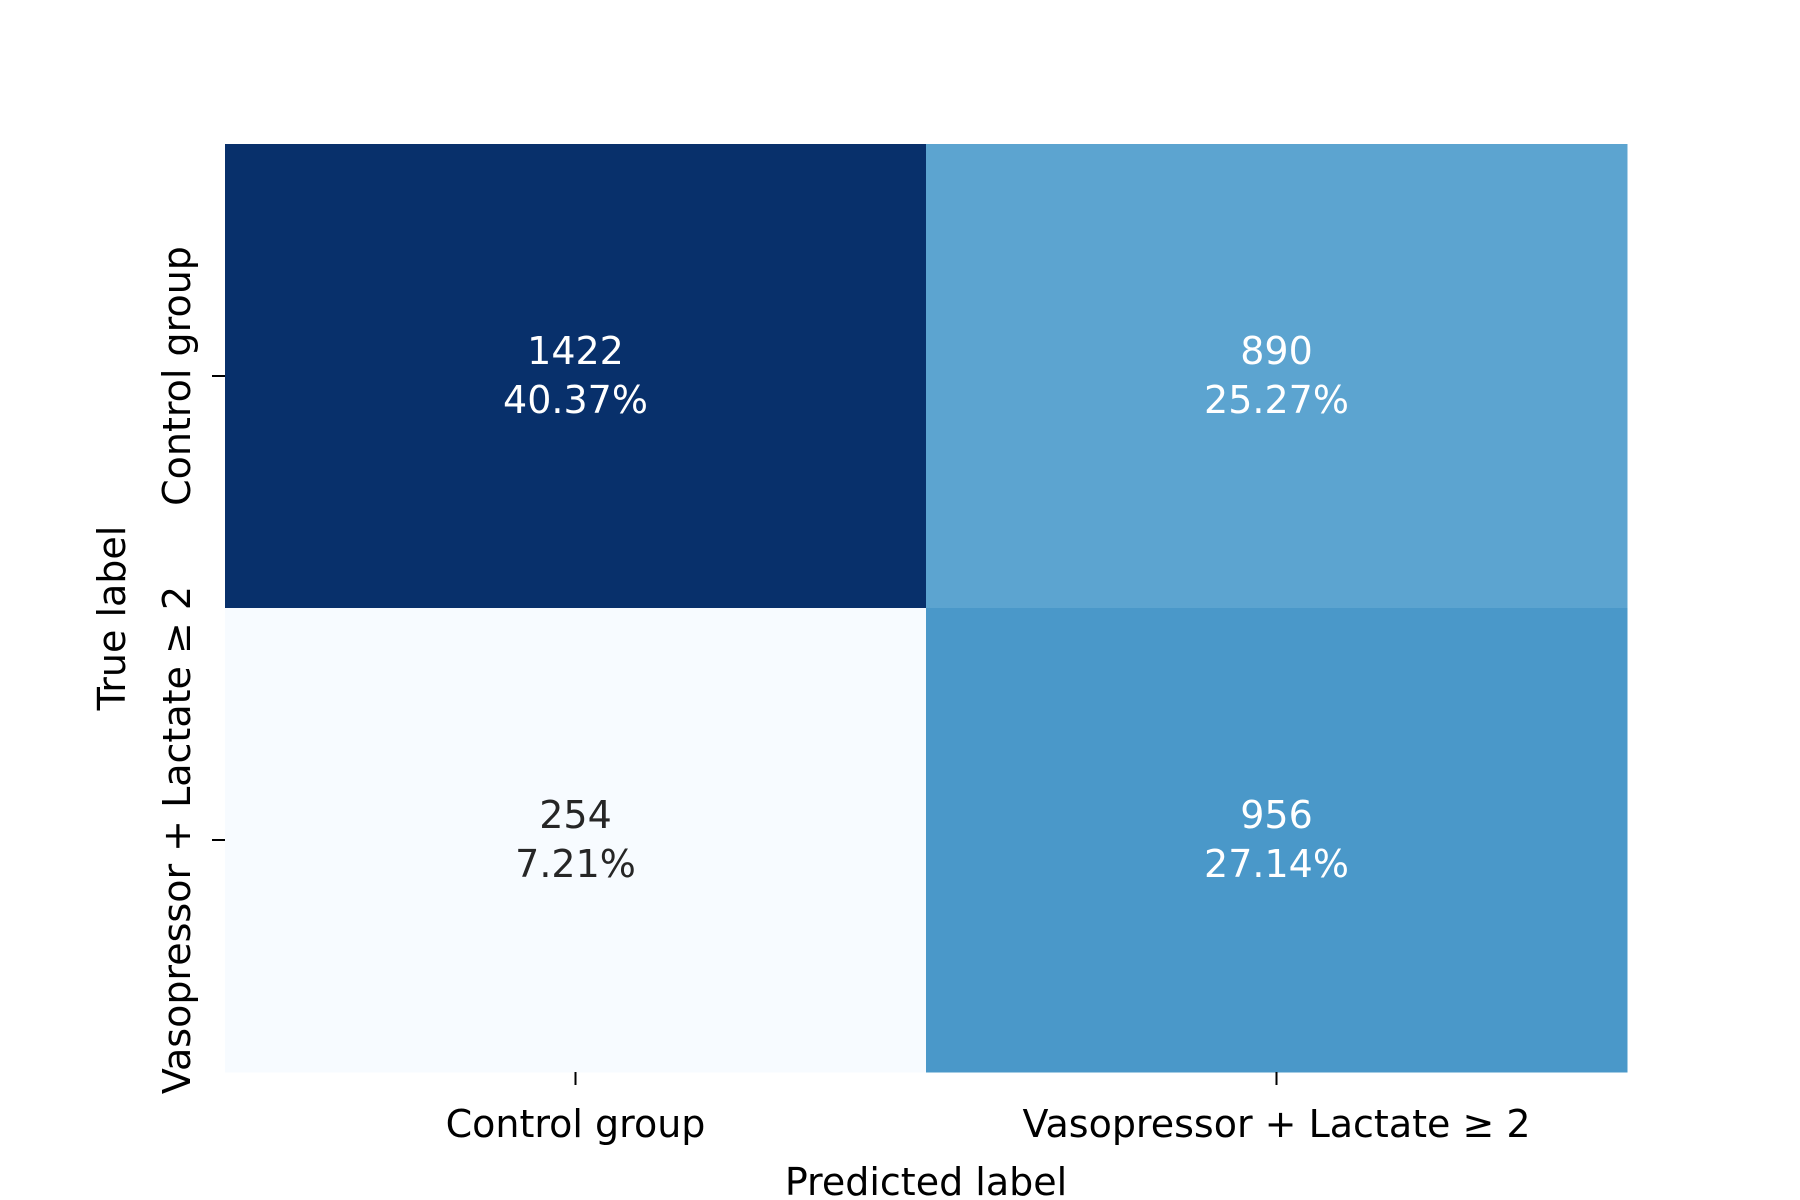  What do you see at coordinates (575, 351) in the screenshot?
I see `cell-count-label: 1422` at bounding box center [575, 351].